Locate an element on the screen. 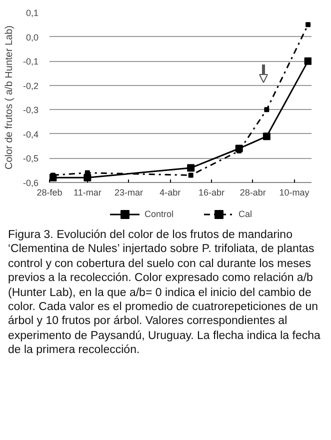 This screenshot has width=331, height=440. legend-label: Control is located at coordinates (159, 214).